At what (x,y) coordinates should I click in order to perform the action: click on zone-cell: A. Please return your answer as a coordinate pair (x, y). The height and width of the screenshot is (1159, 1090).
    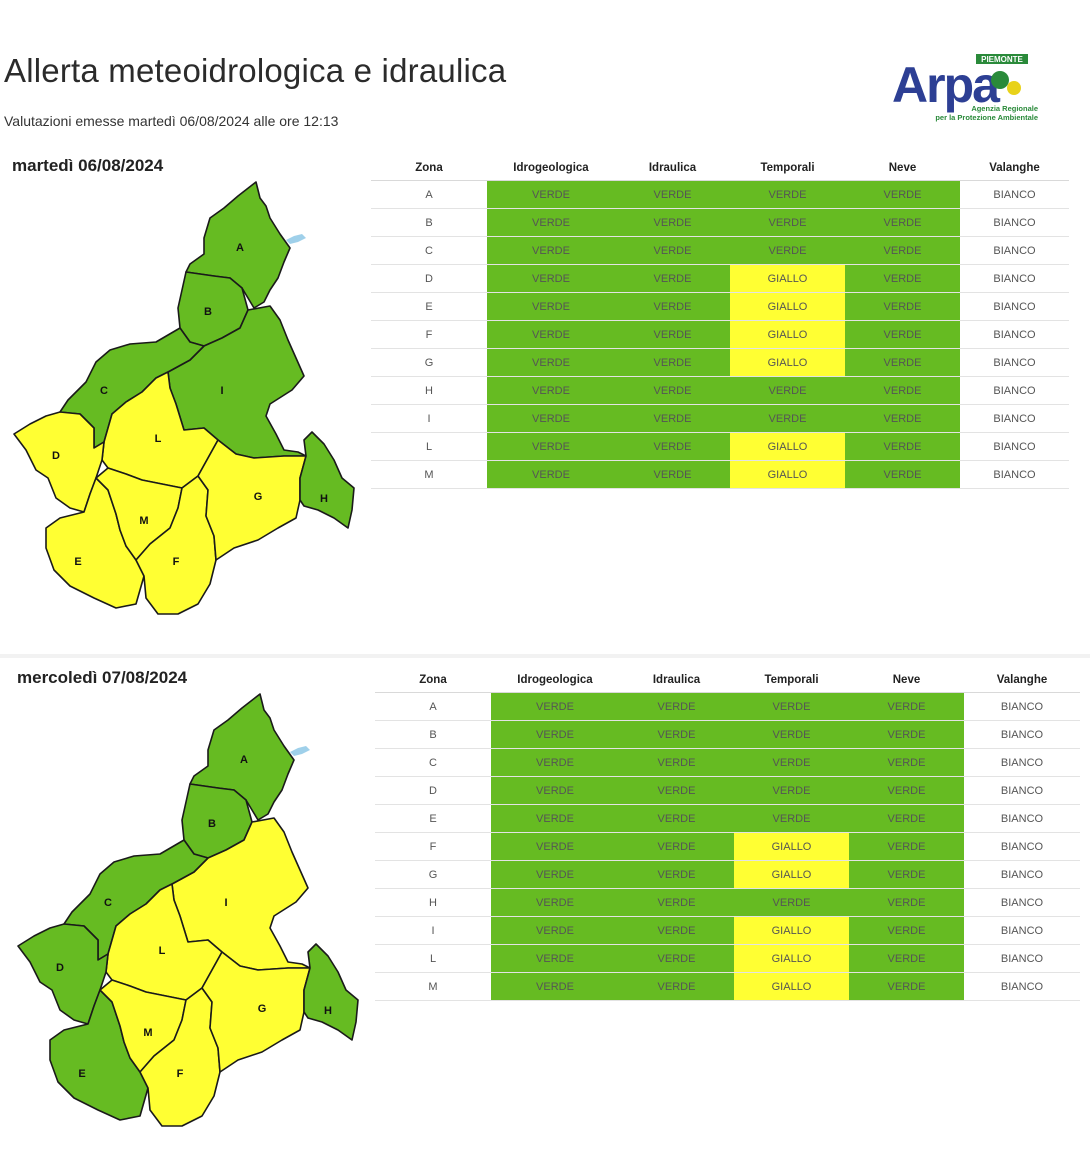
    Looking at the image, I should click on (429, 194).